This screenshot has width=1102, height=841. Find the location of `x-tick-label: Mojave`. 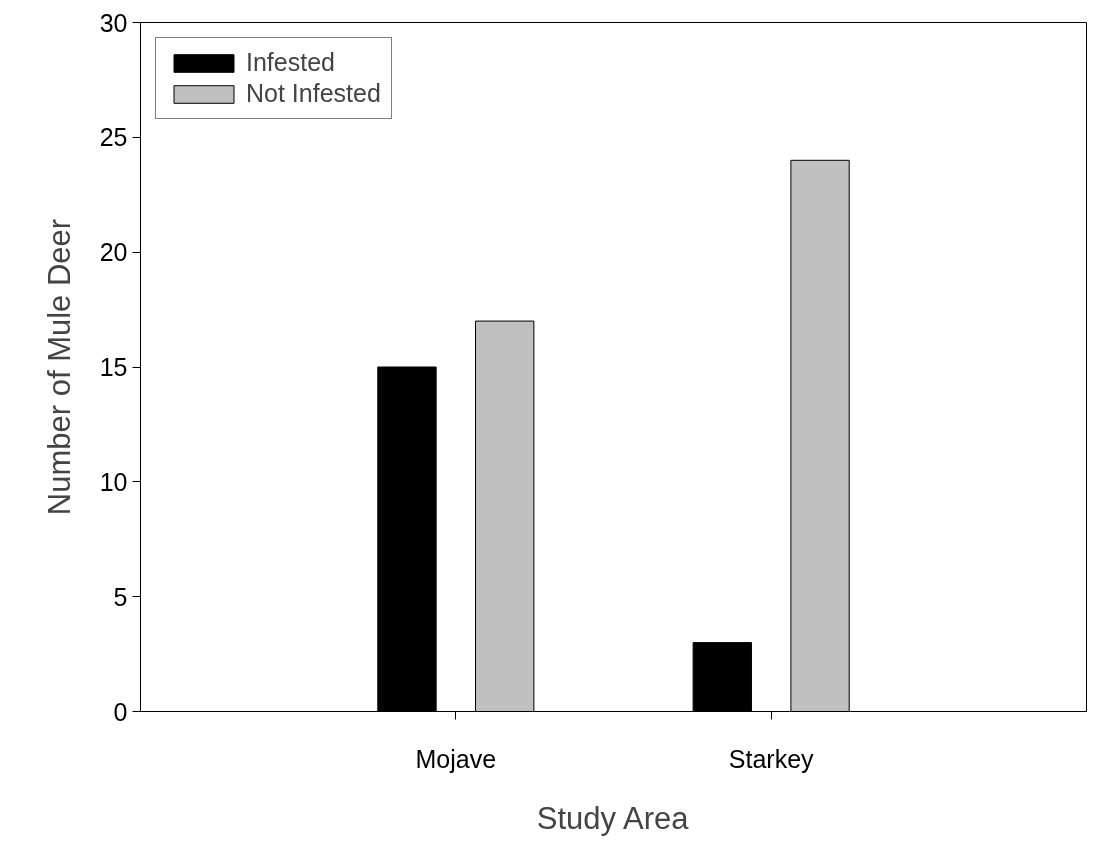

x-tick-label: Mojave is located at coordinates (456, 758).